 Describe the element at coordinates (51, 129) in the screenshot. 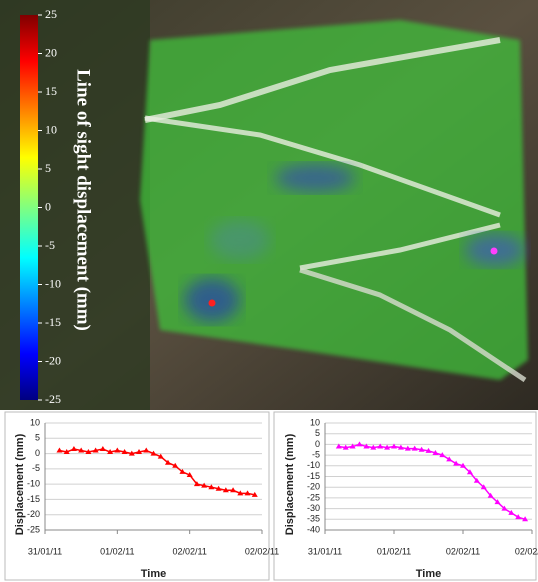

I see `colorbar-tick-label: 10` at that location.